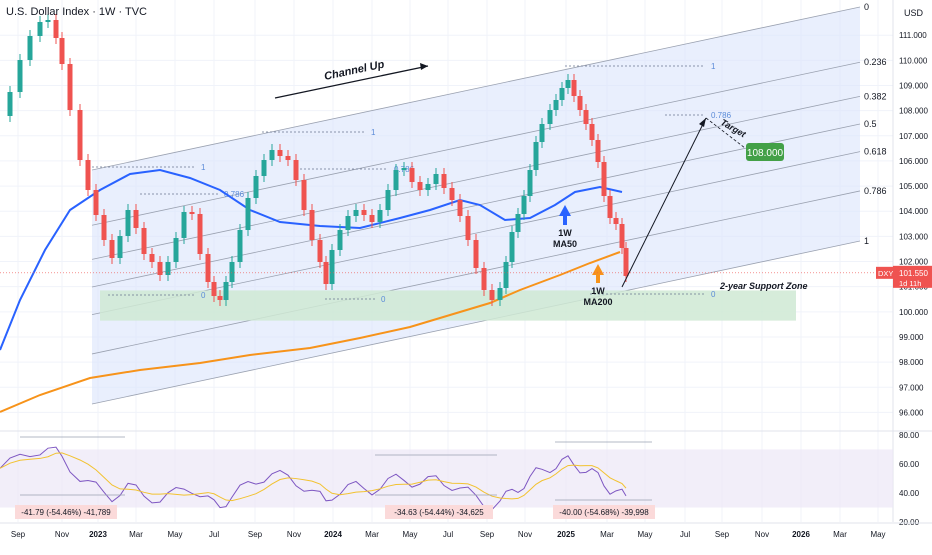 Image resolution: width=932 pixels, height=555 pixels. Describe the element at coordinates (604, 512) in the screenshot. I see `rsi-measure-badge` at that location.